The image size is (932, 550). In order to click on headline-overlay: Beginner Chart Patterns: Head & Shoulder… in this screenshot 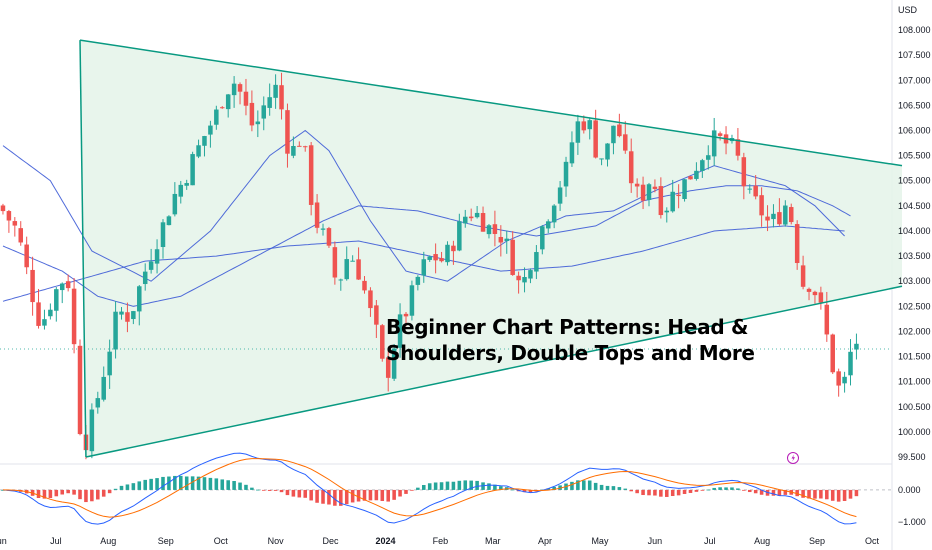, I will do `click(570, 340)`.